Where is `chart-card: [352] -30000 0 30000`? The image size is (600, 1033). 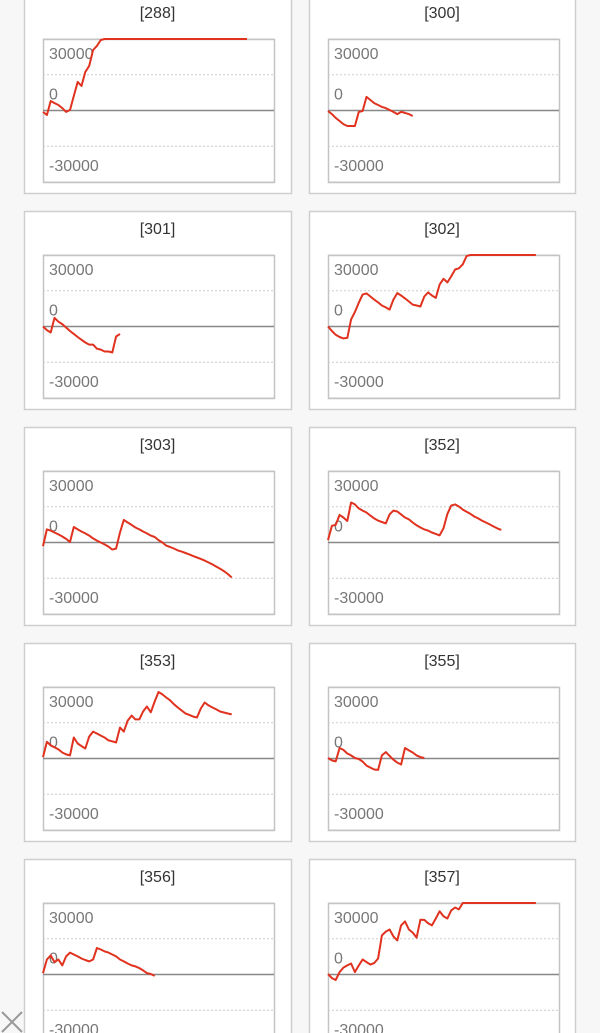 chart-card: [352] -30000 0 30000 is located at coordinates (442, 526).